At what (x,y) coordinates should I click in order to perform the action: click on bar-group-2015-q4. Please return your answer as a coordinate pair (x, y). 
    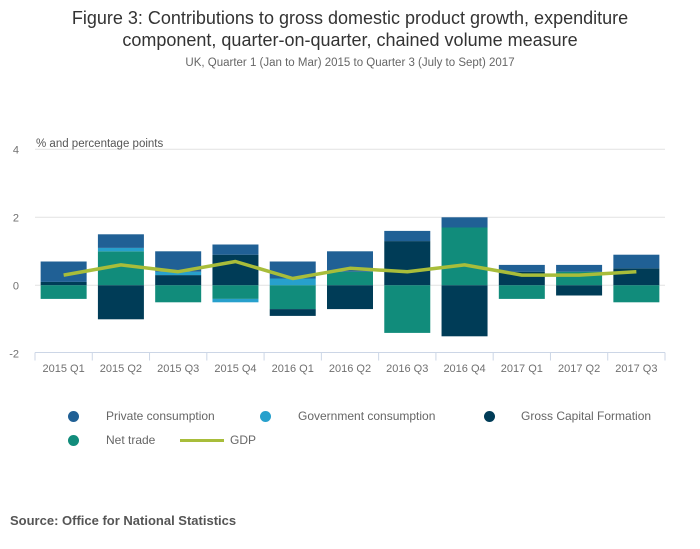
    Looking at the image, I should click on (235, 273).